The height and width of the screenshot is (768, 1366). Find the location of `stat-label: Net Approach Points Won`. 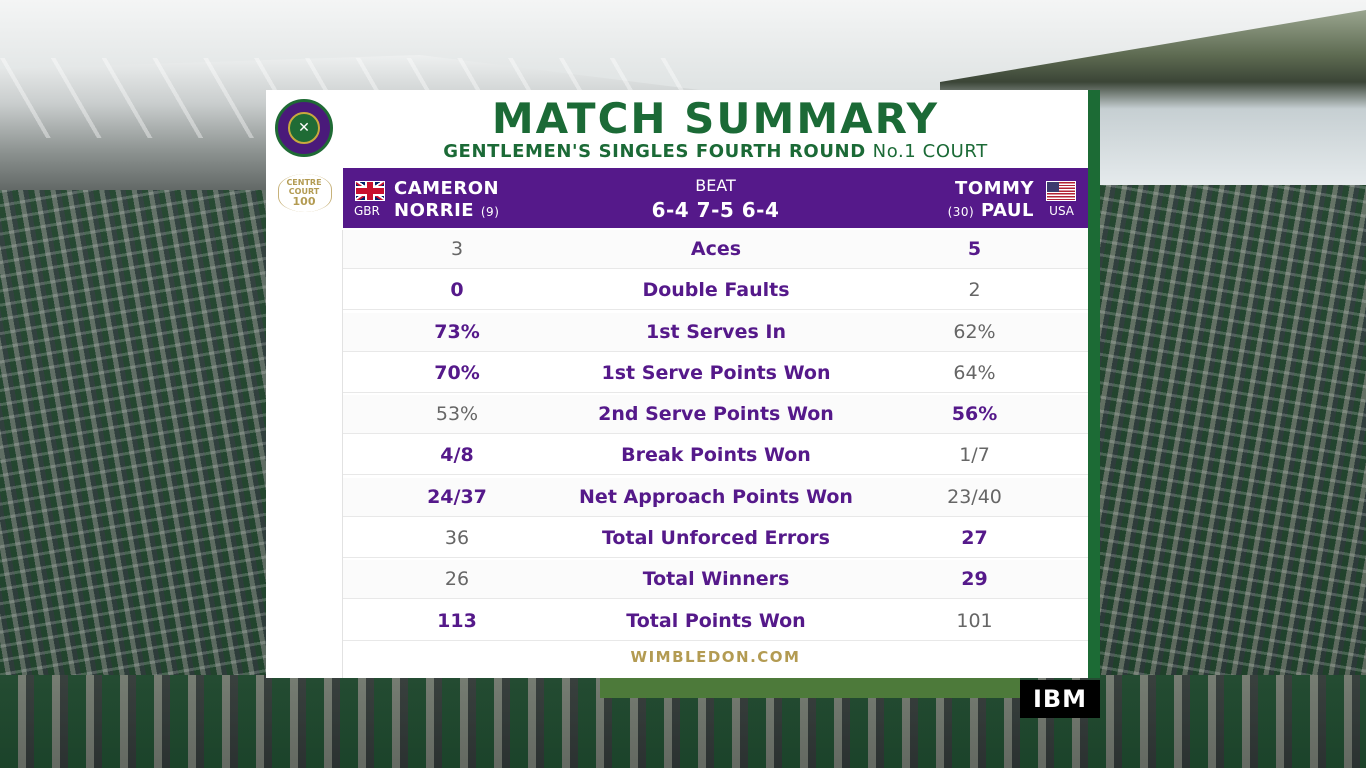

stat-label: Net Approach Points Won is located at coordinates (716, 496).